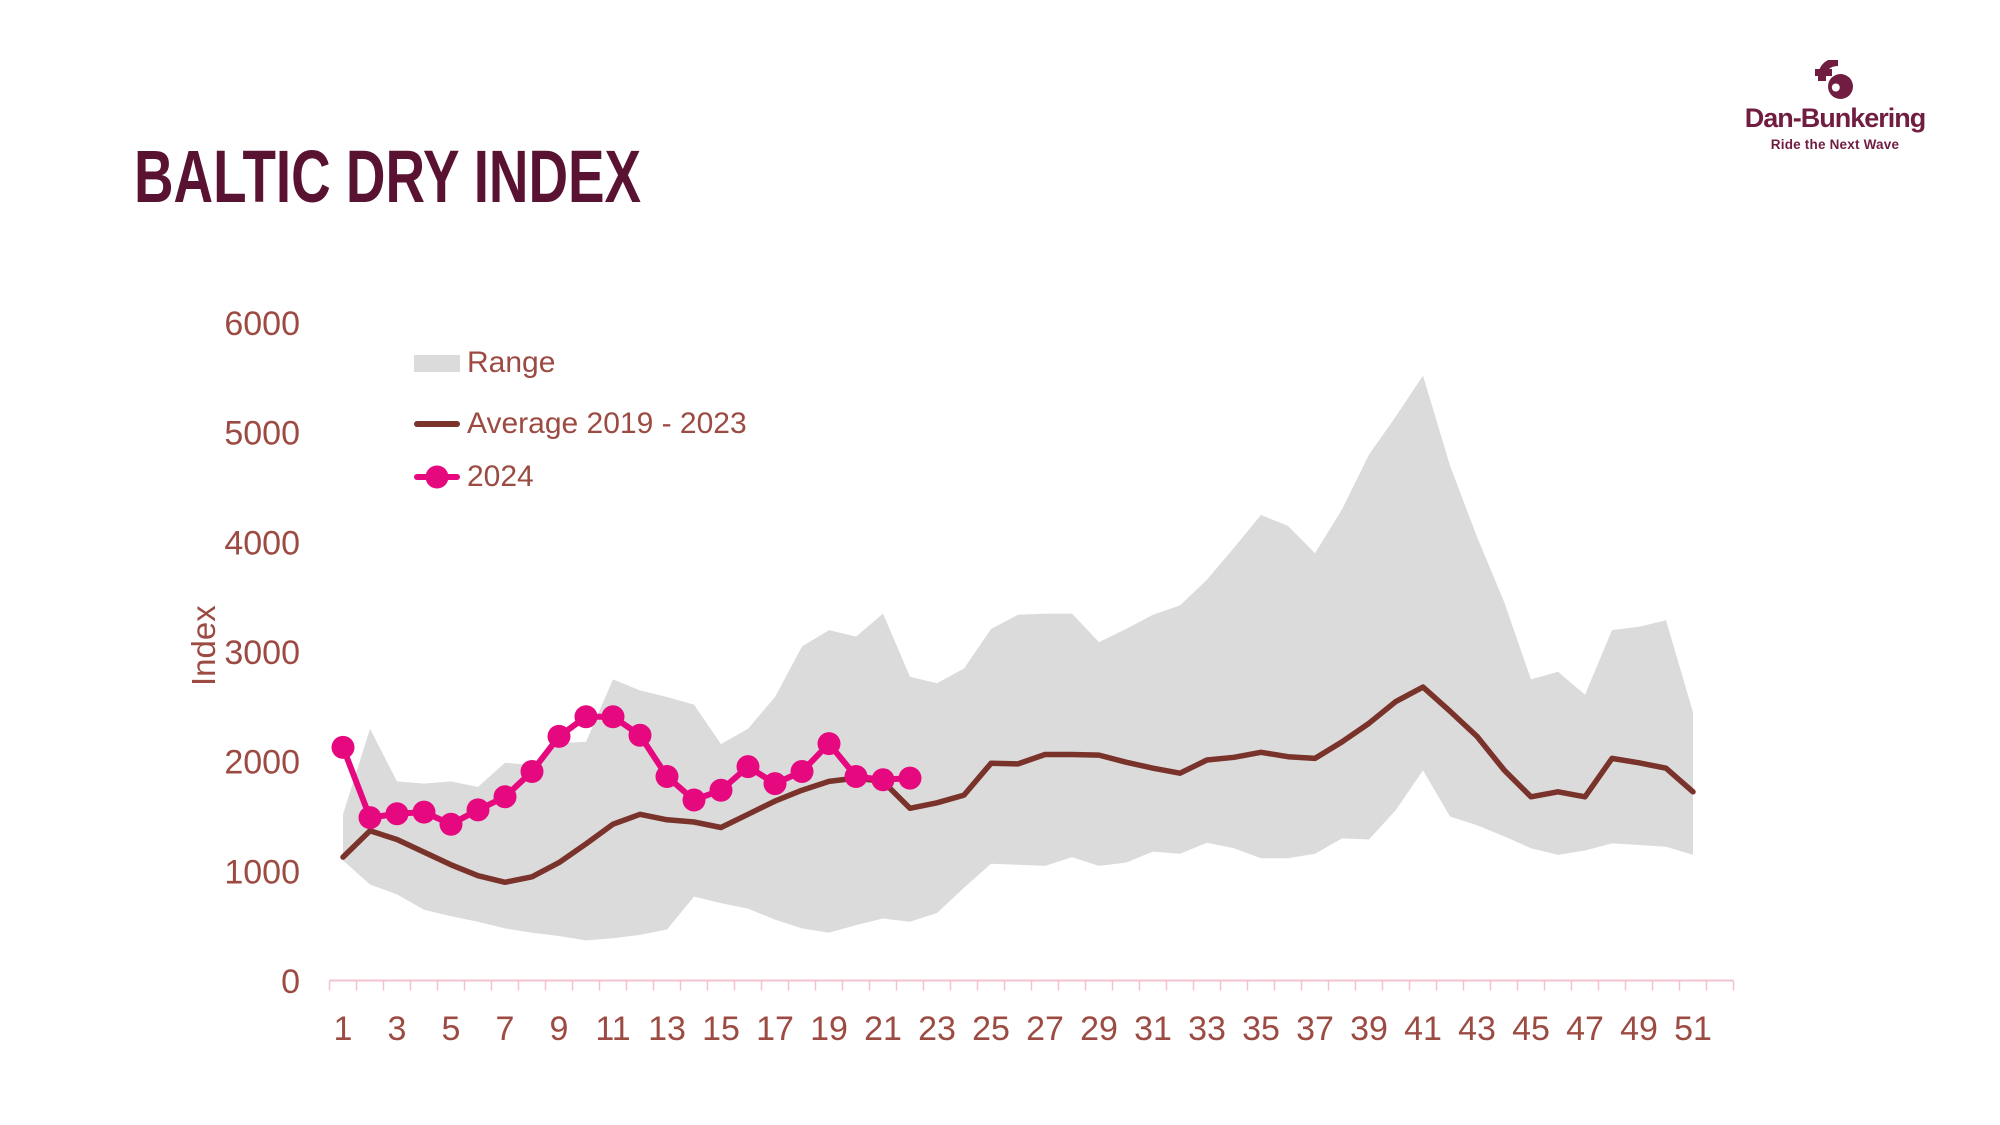  What do you see at coordinates (829, 1029) in the screenshot?
I see `x-tick-label: 19` at bounding box center [829, 1029].